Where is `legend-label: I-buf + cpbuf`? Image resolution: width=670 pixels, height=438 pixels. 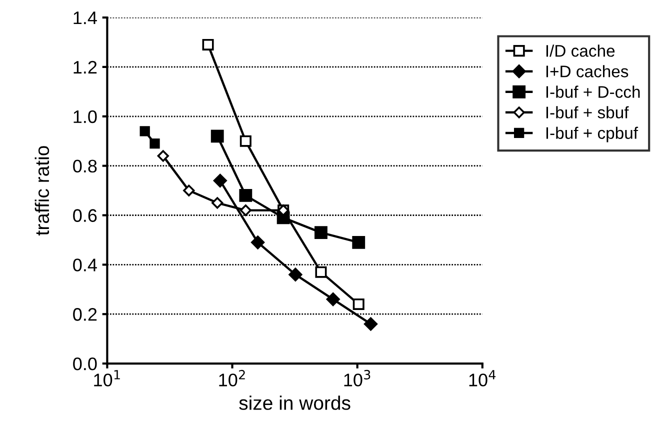 legend-label: I-buf + cpbuf is located at coordinates (592, 134).